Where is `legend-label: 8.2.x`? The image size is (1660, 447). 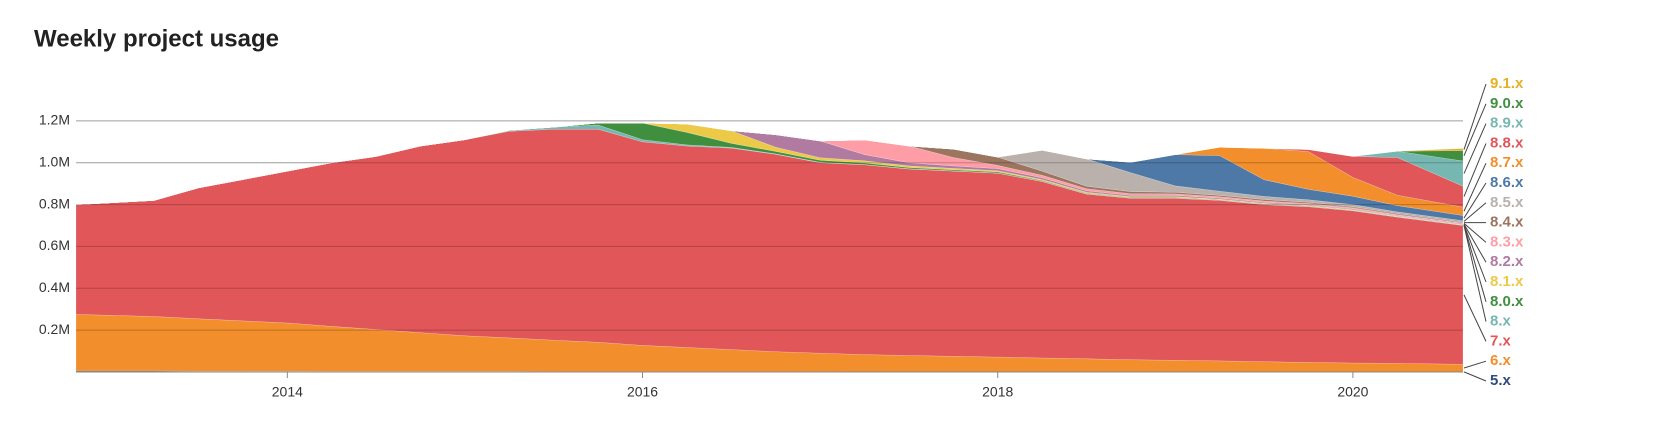
legend-label: 8.2.x is located at coordinates (1507, 261).